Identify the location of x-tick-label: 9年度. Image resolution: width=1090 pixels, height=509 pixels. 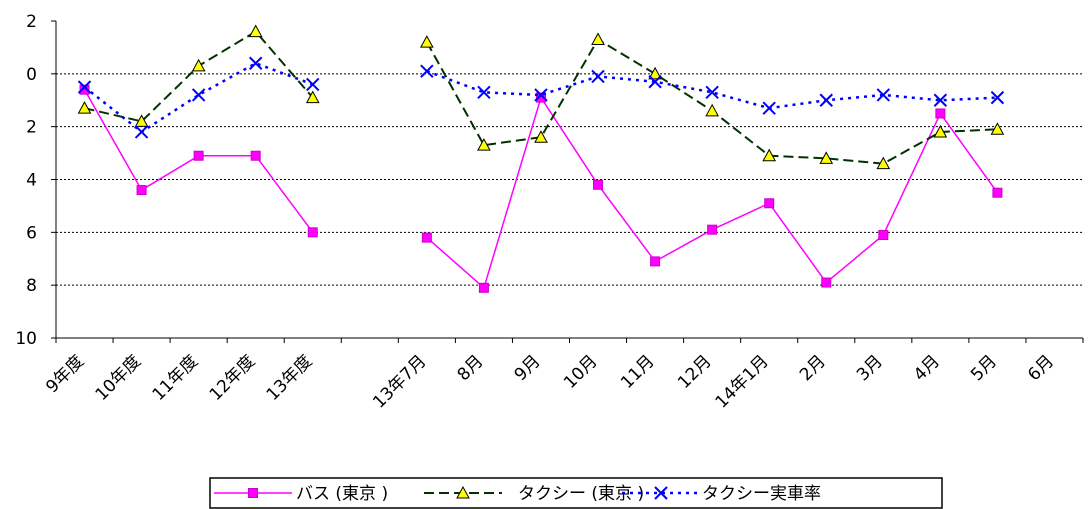
(65, 374).